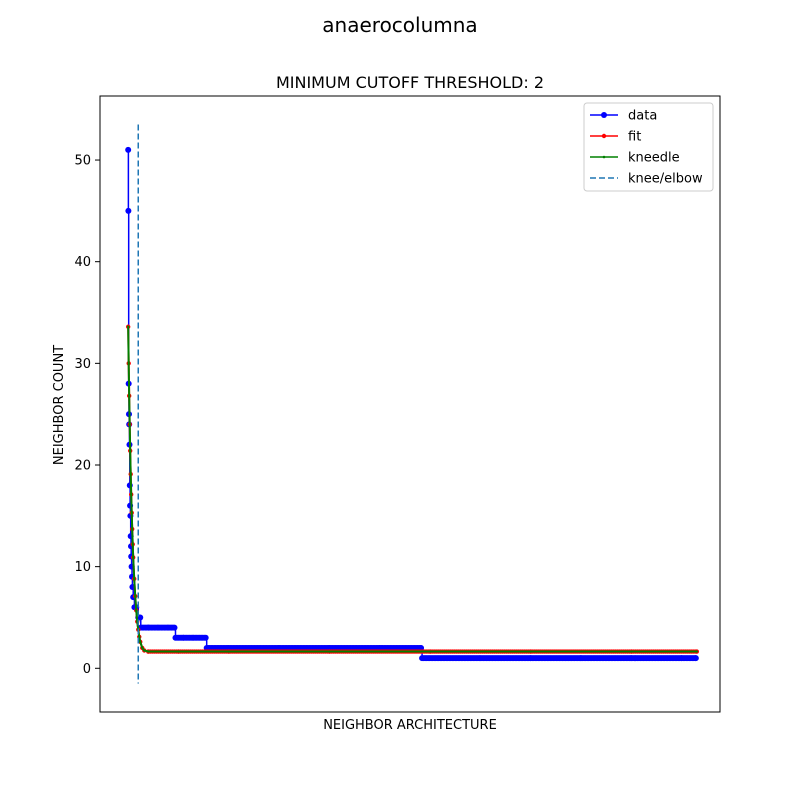  I want to click on legend-entry-kneedle: kneedle, so click(635, 158).